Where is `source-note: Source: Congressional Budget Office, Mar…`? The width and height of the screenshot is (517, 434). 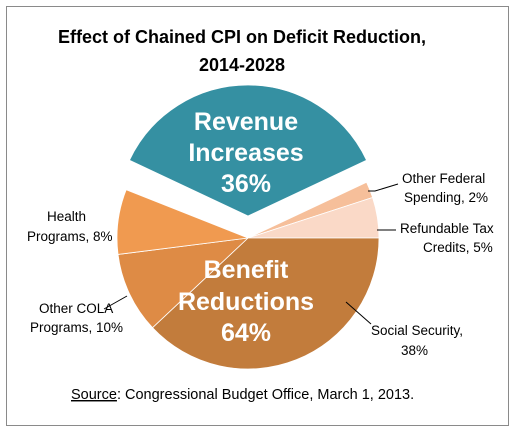
source-note: Source: Congressional Budget Office, Mar… is located at coordinates (242, 395).